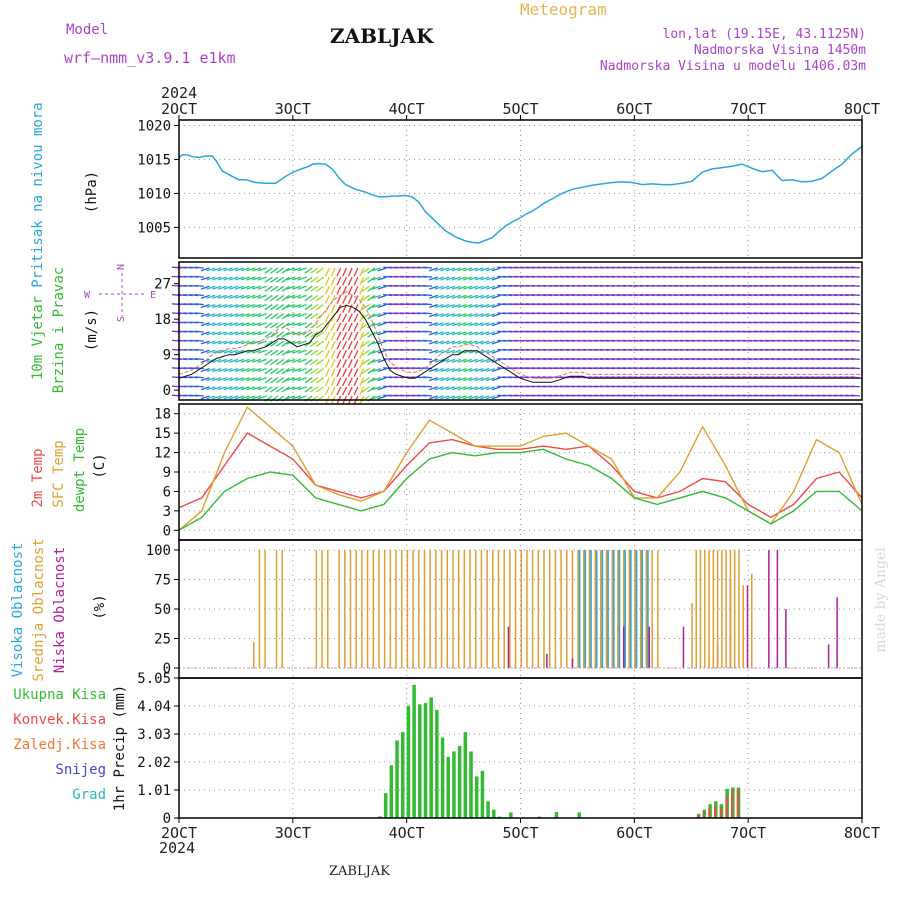 Image resolution: width=900 pixels, height=900 pixels. I want to click on compass-n: N, so click(121, 267).